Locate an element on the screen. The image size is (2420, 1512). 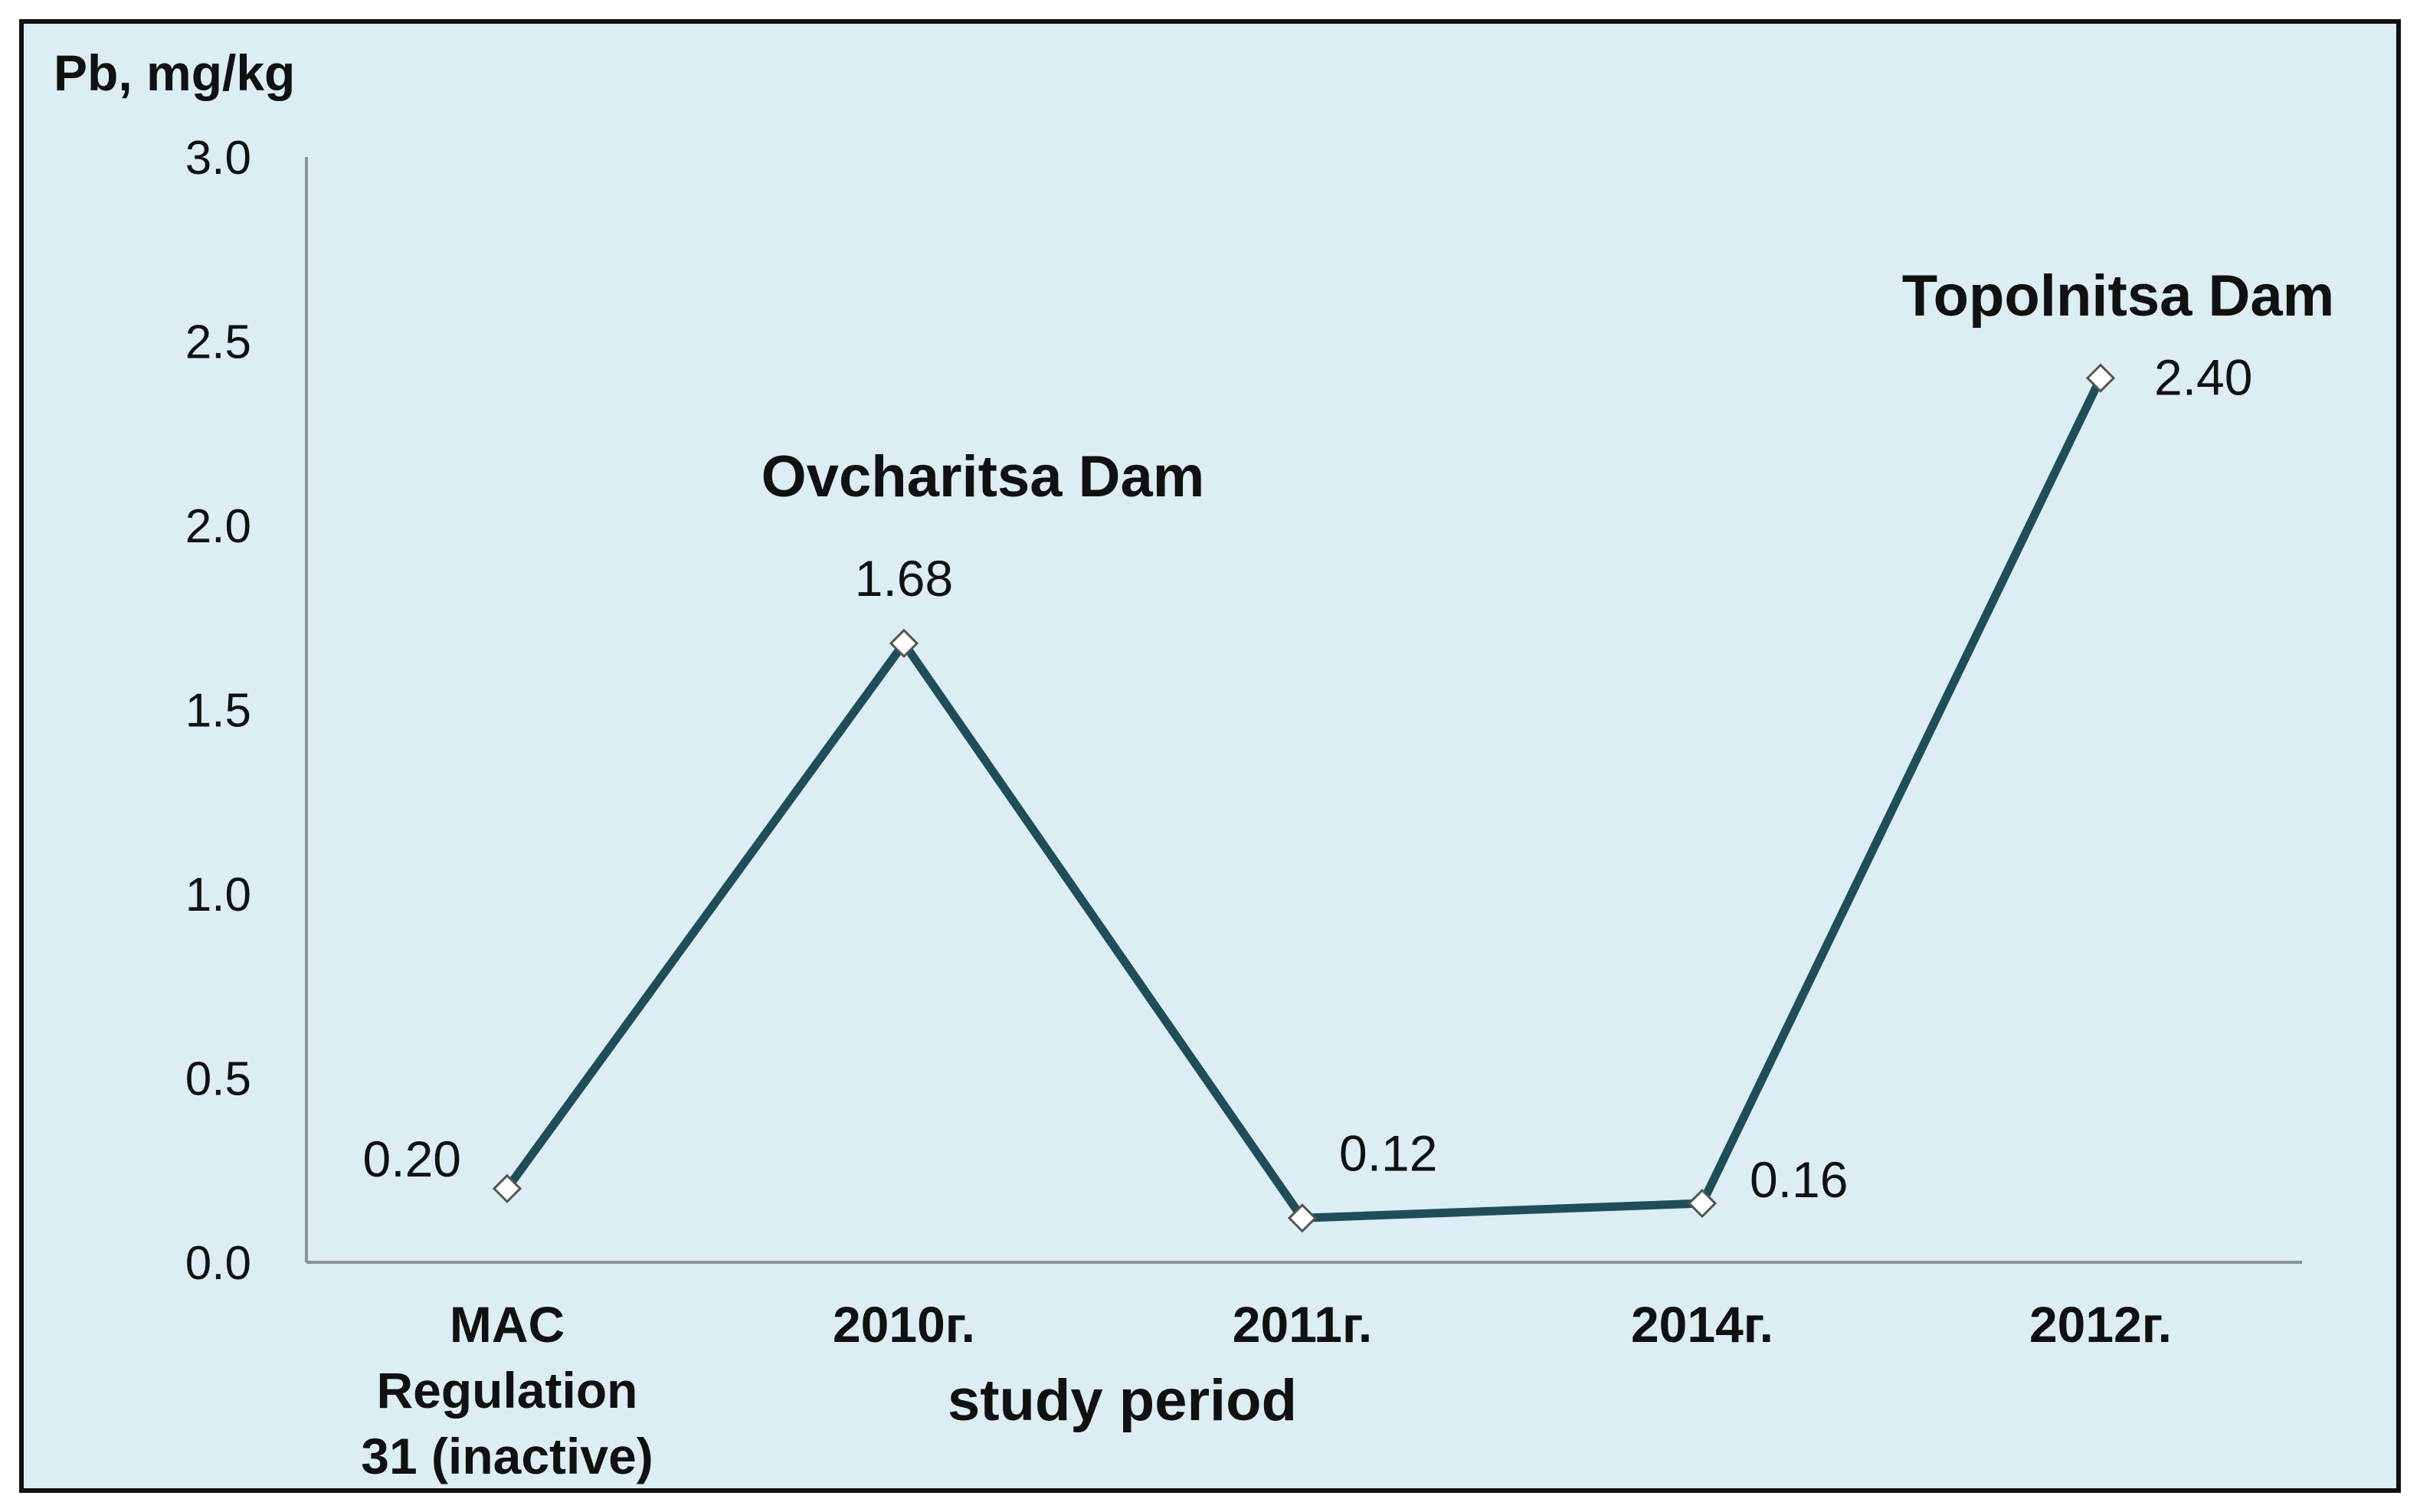
data-label: 0.16 is located at coordinates (1799, 1179).